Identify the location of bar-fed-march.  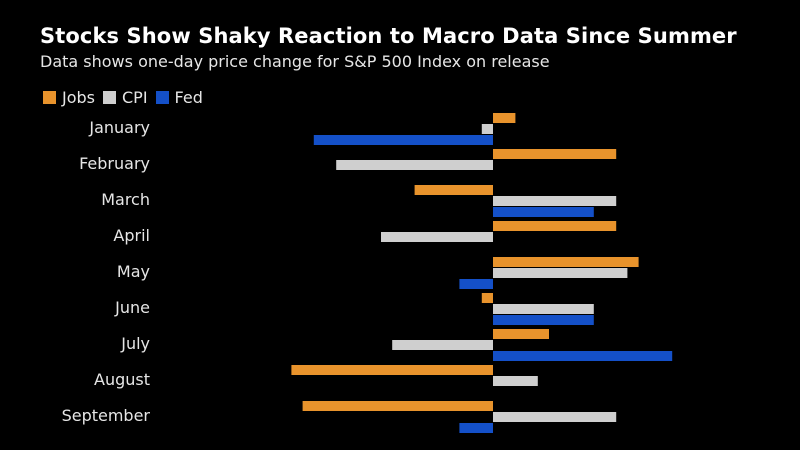
(543, 212).